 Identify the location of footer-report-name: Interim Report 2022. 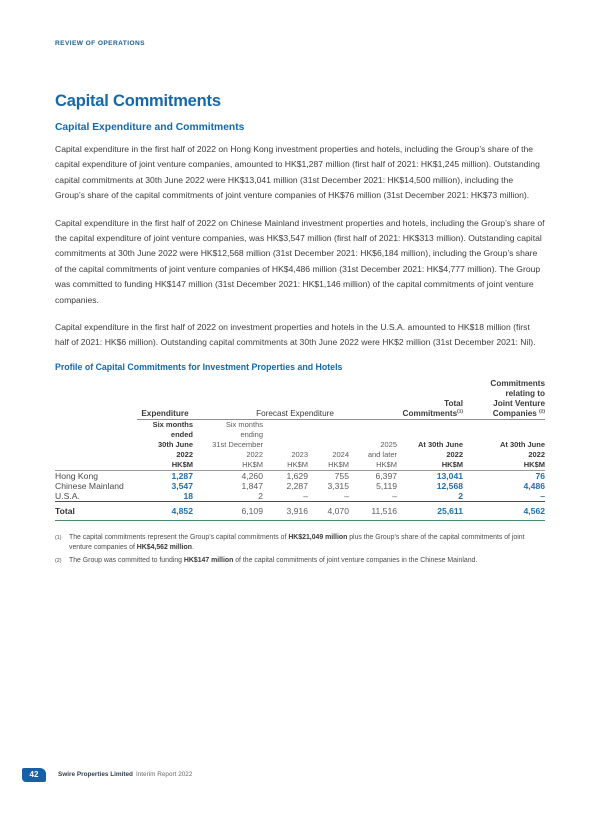
(164, 774).